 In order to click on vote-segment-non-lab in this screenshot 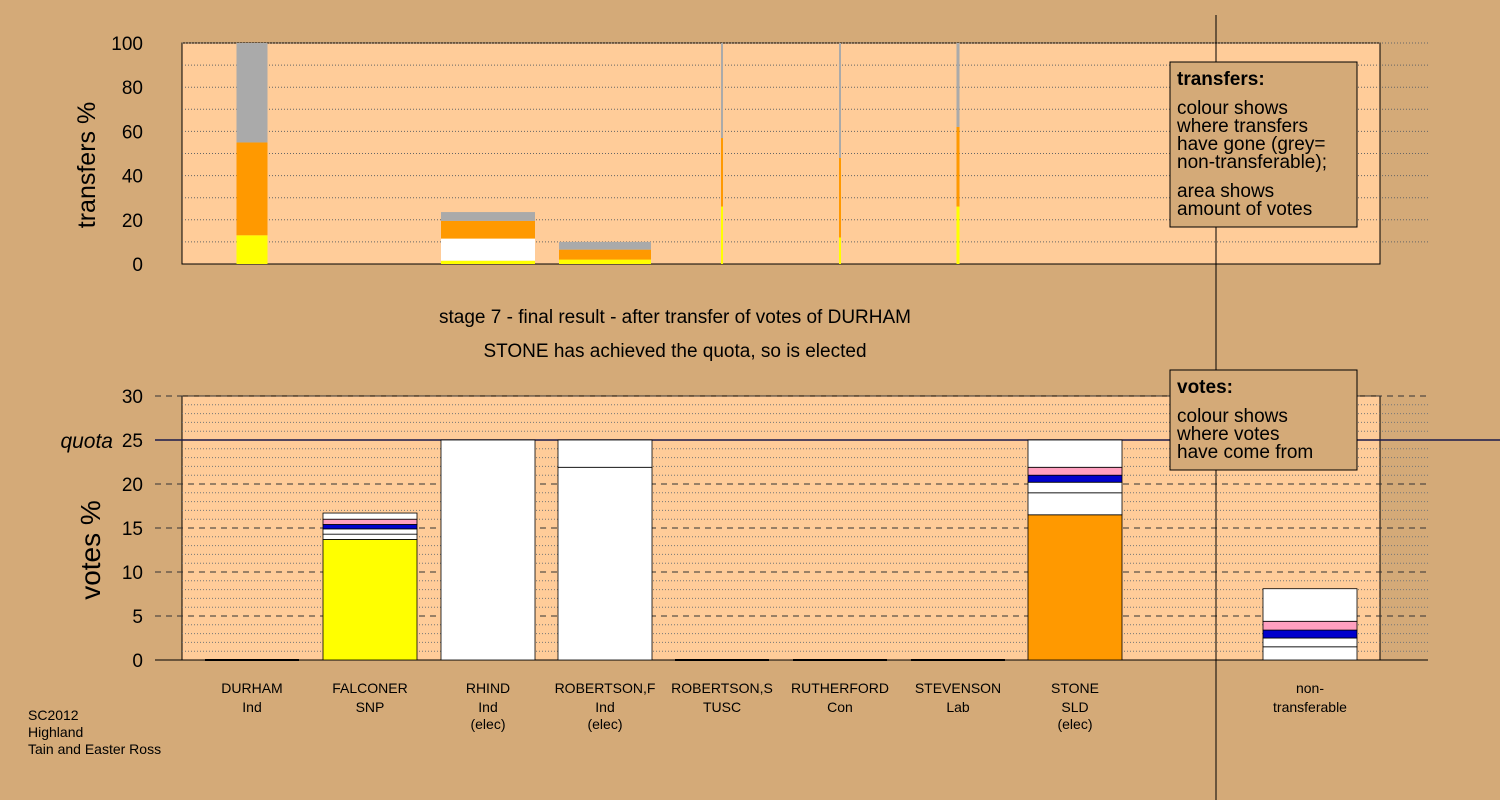, I will do `click(1310, 625)`.